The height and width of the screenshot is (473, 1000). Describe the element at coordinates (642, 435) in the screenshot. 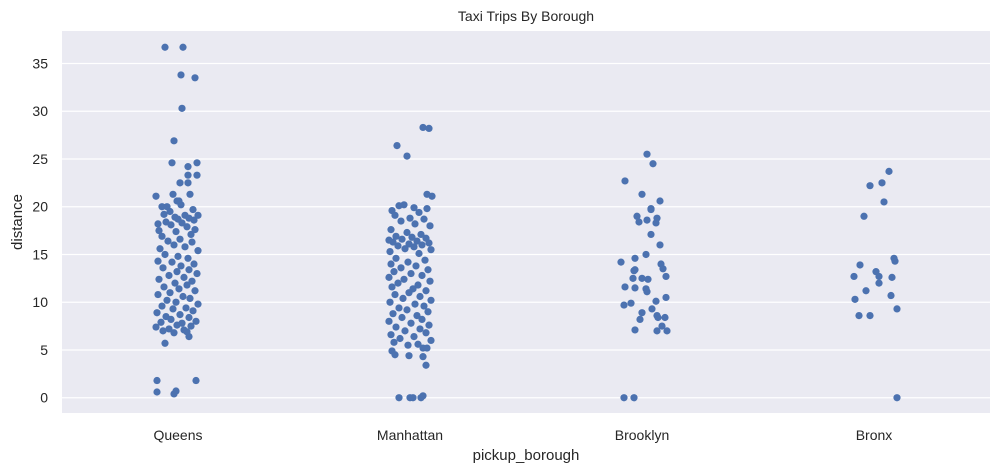

I see `x-tick-label: Brooklyn` at that location.